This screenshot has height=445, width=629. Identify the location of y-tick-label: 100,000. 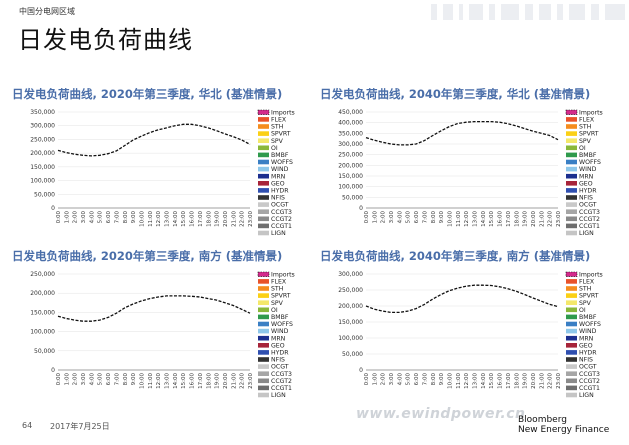
(42, 181).